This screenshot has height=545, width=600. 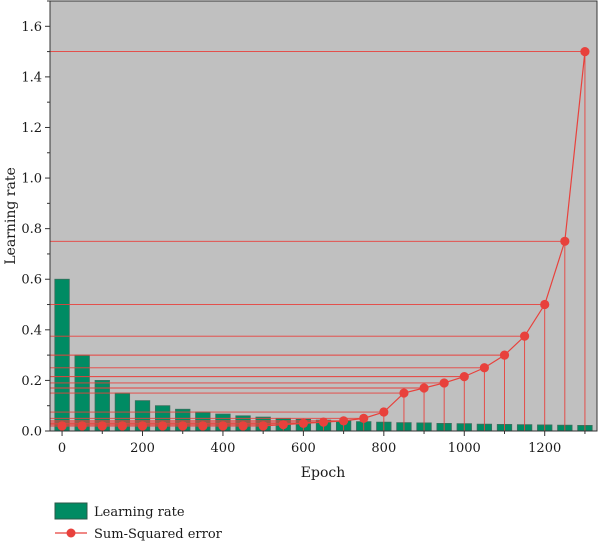 What do you see at coordinates (31, 280) in the screenshot?
I see `y-tick-label: 0.6` at bounding box center [31, 280].